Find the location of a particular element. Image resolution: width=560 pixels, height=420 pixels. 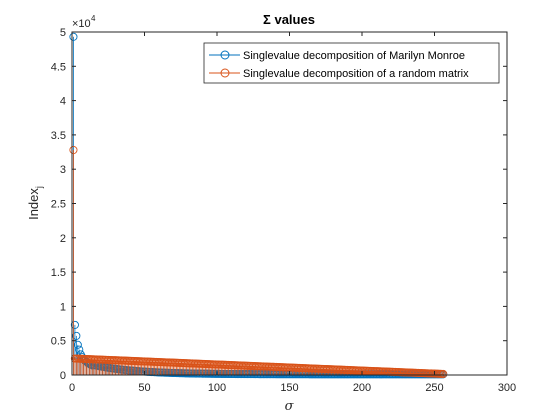

x-tick-label-1: 50 is located at coordinates (144, 388).